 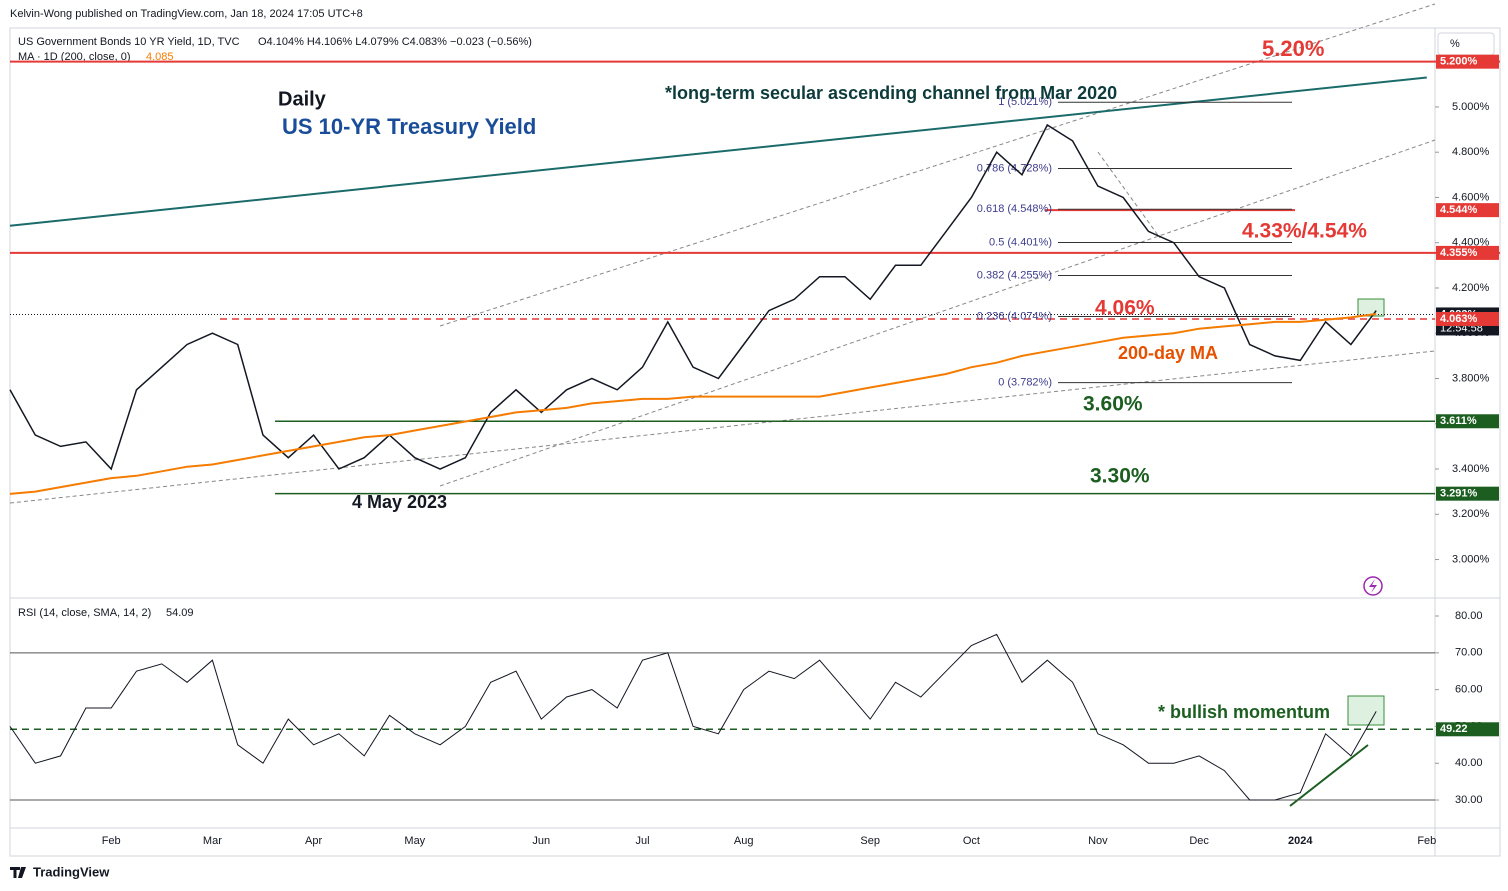 What do you see at coordinates (1469, 653) in the screenshot?
I see `y-tick-label: 70.00` at bounding box center [1469, 653].